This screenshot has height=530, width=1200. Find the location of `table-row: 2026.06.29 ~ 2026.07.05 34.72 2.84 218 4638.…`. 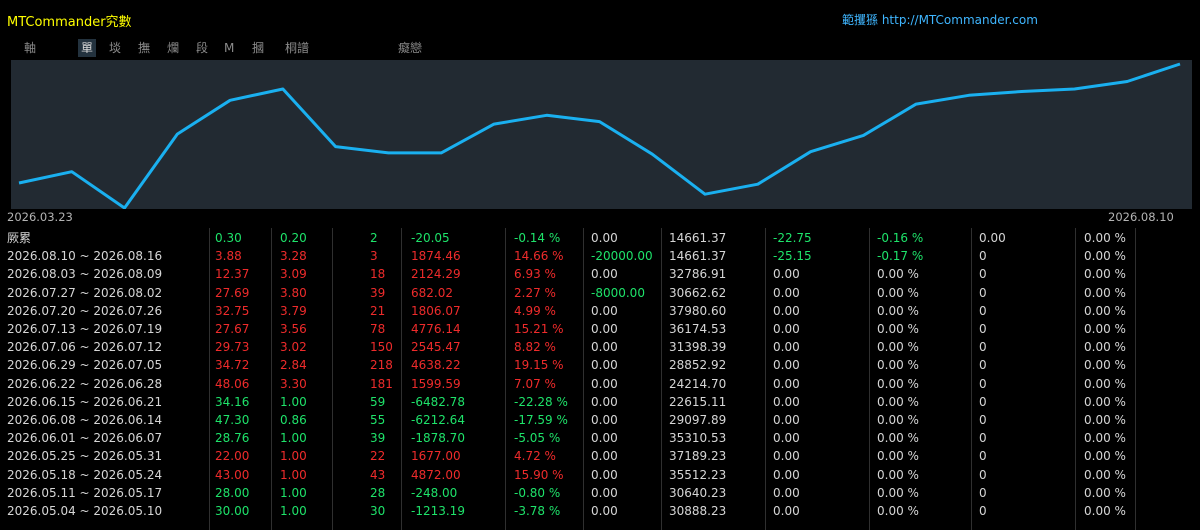

table-row: 2026.06.29 ~ 2026.07.05 34.72 2.84 218 4638.… is located at coordinates (600, 365).